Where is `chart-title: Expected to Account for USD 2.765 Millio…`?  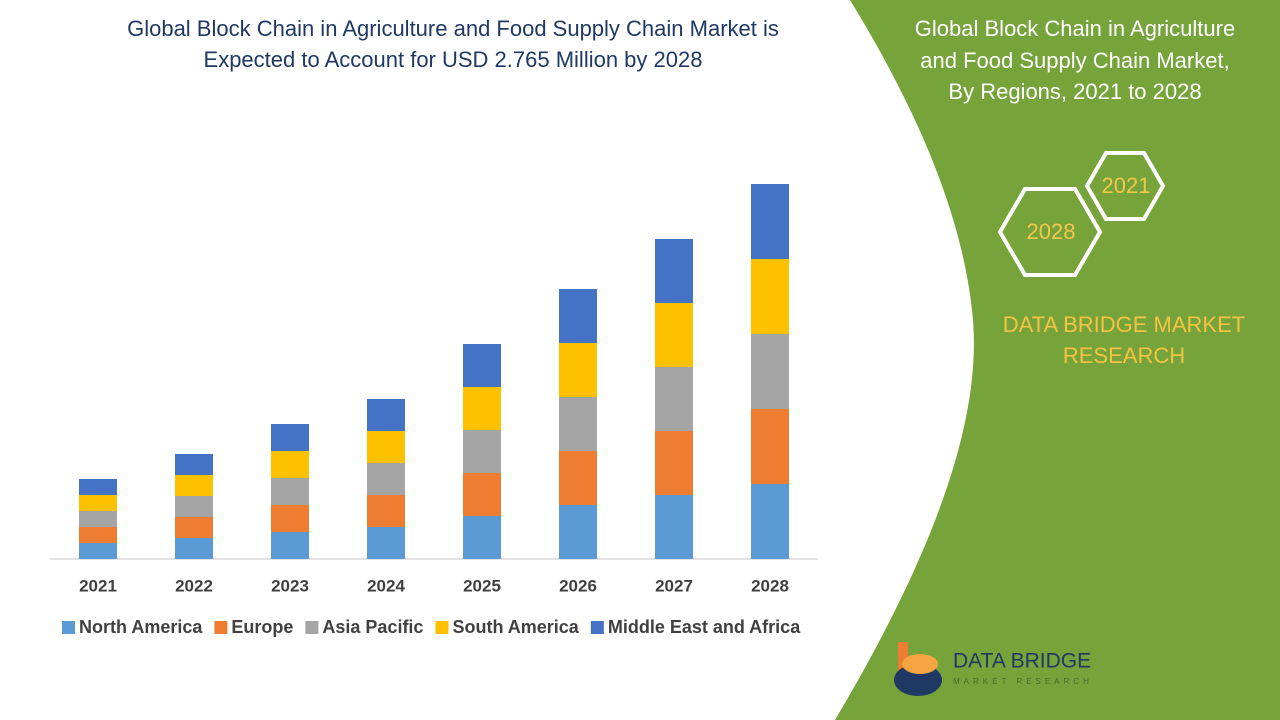 chart-title: Expected to Account for USD 2.765 Millio… is located at coordinates (453, 59).